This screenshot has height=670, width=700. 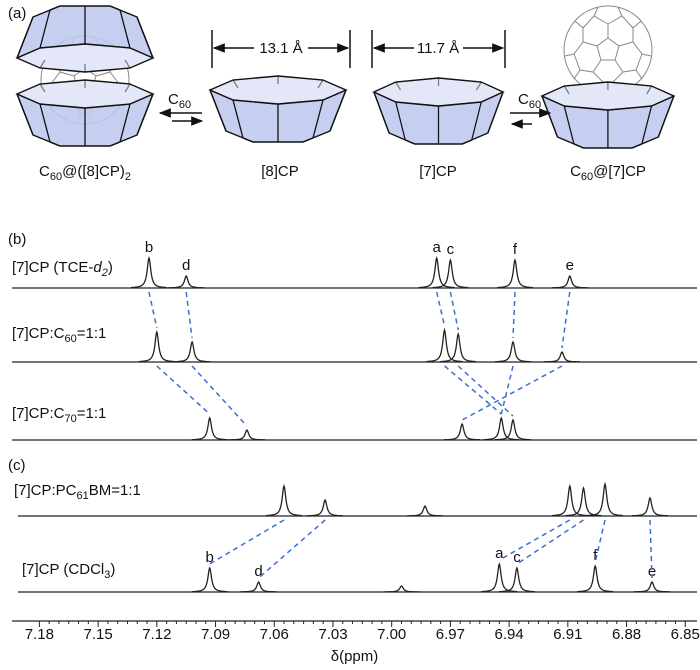 I want to click on reagent-label: C60, so click(x=529, y=101).